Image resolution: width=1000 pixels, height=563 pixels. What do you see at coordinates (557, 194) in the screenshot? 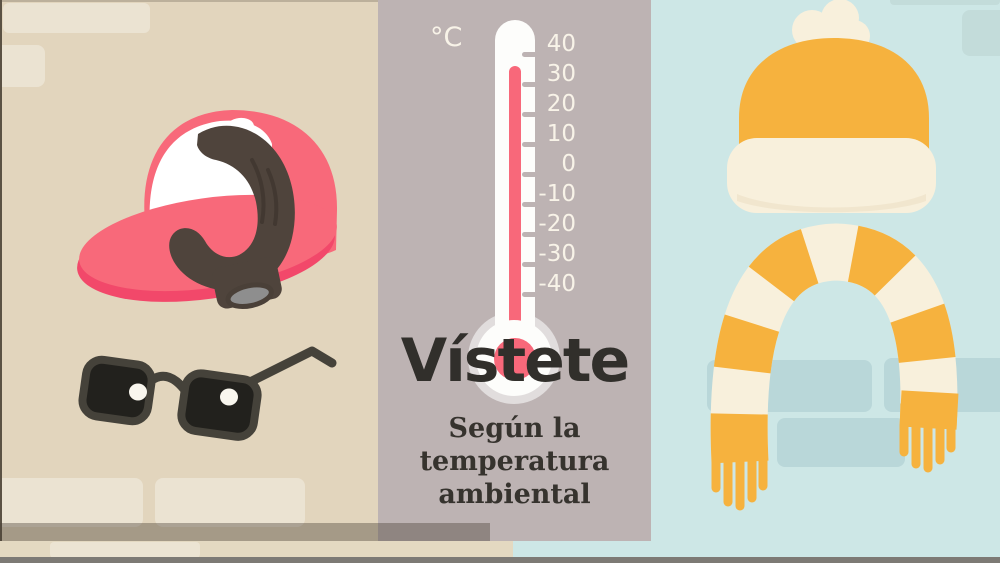
I see `scale-label: -10` at bounding box center [557, 194].